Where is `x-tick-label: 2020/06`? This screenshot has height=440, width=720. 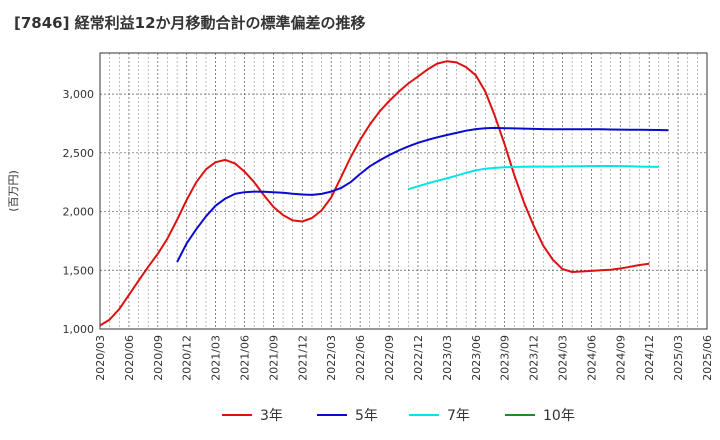
x-tick-label: 2020/06 is located at coordinates (129, 358).